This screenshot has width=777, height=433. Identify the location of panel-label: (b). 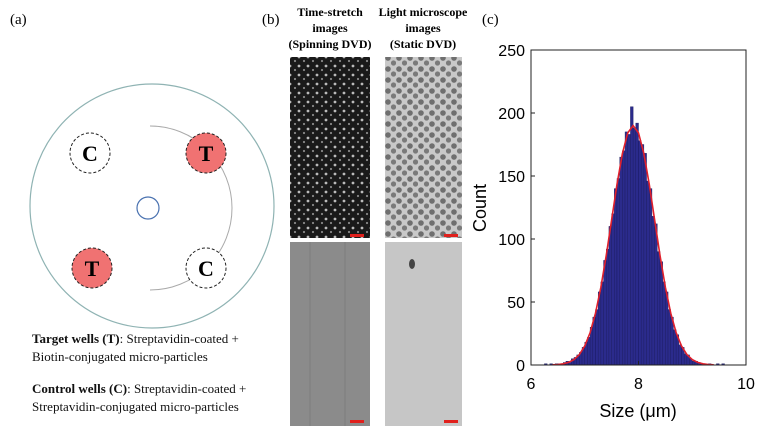
(271, 20).